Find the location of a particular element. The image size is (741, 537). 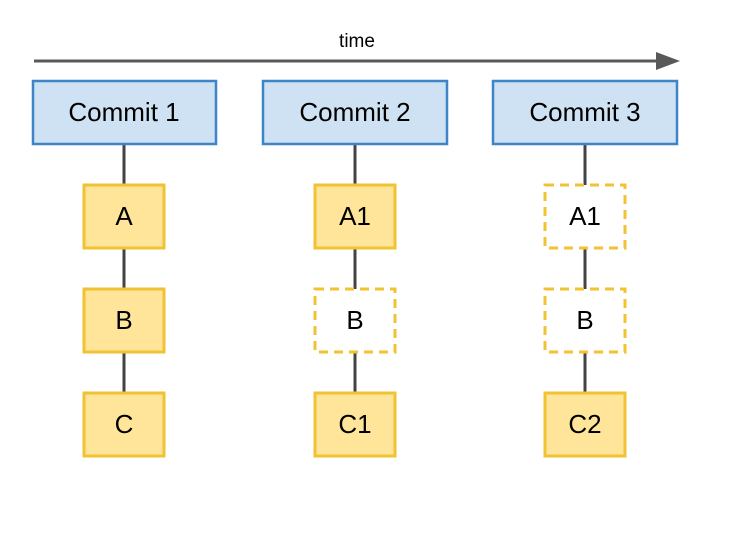

file-label: C1 is located at coordinates (354, 424).